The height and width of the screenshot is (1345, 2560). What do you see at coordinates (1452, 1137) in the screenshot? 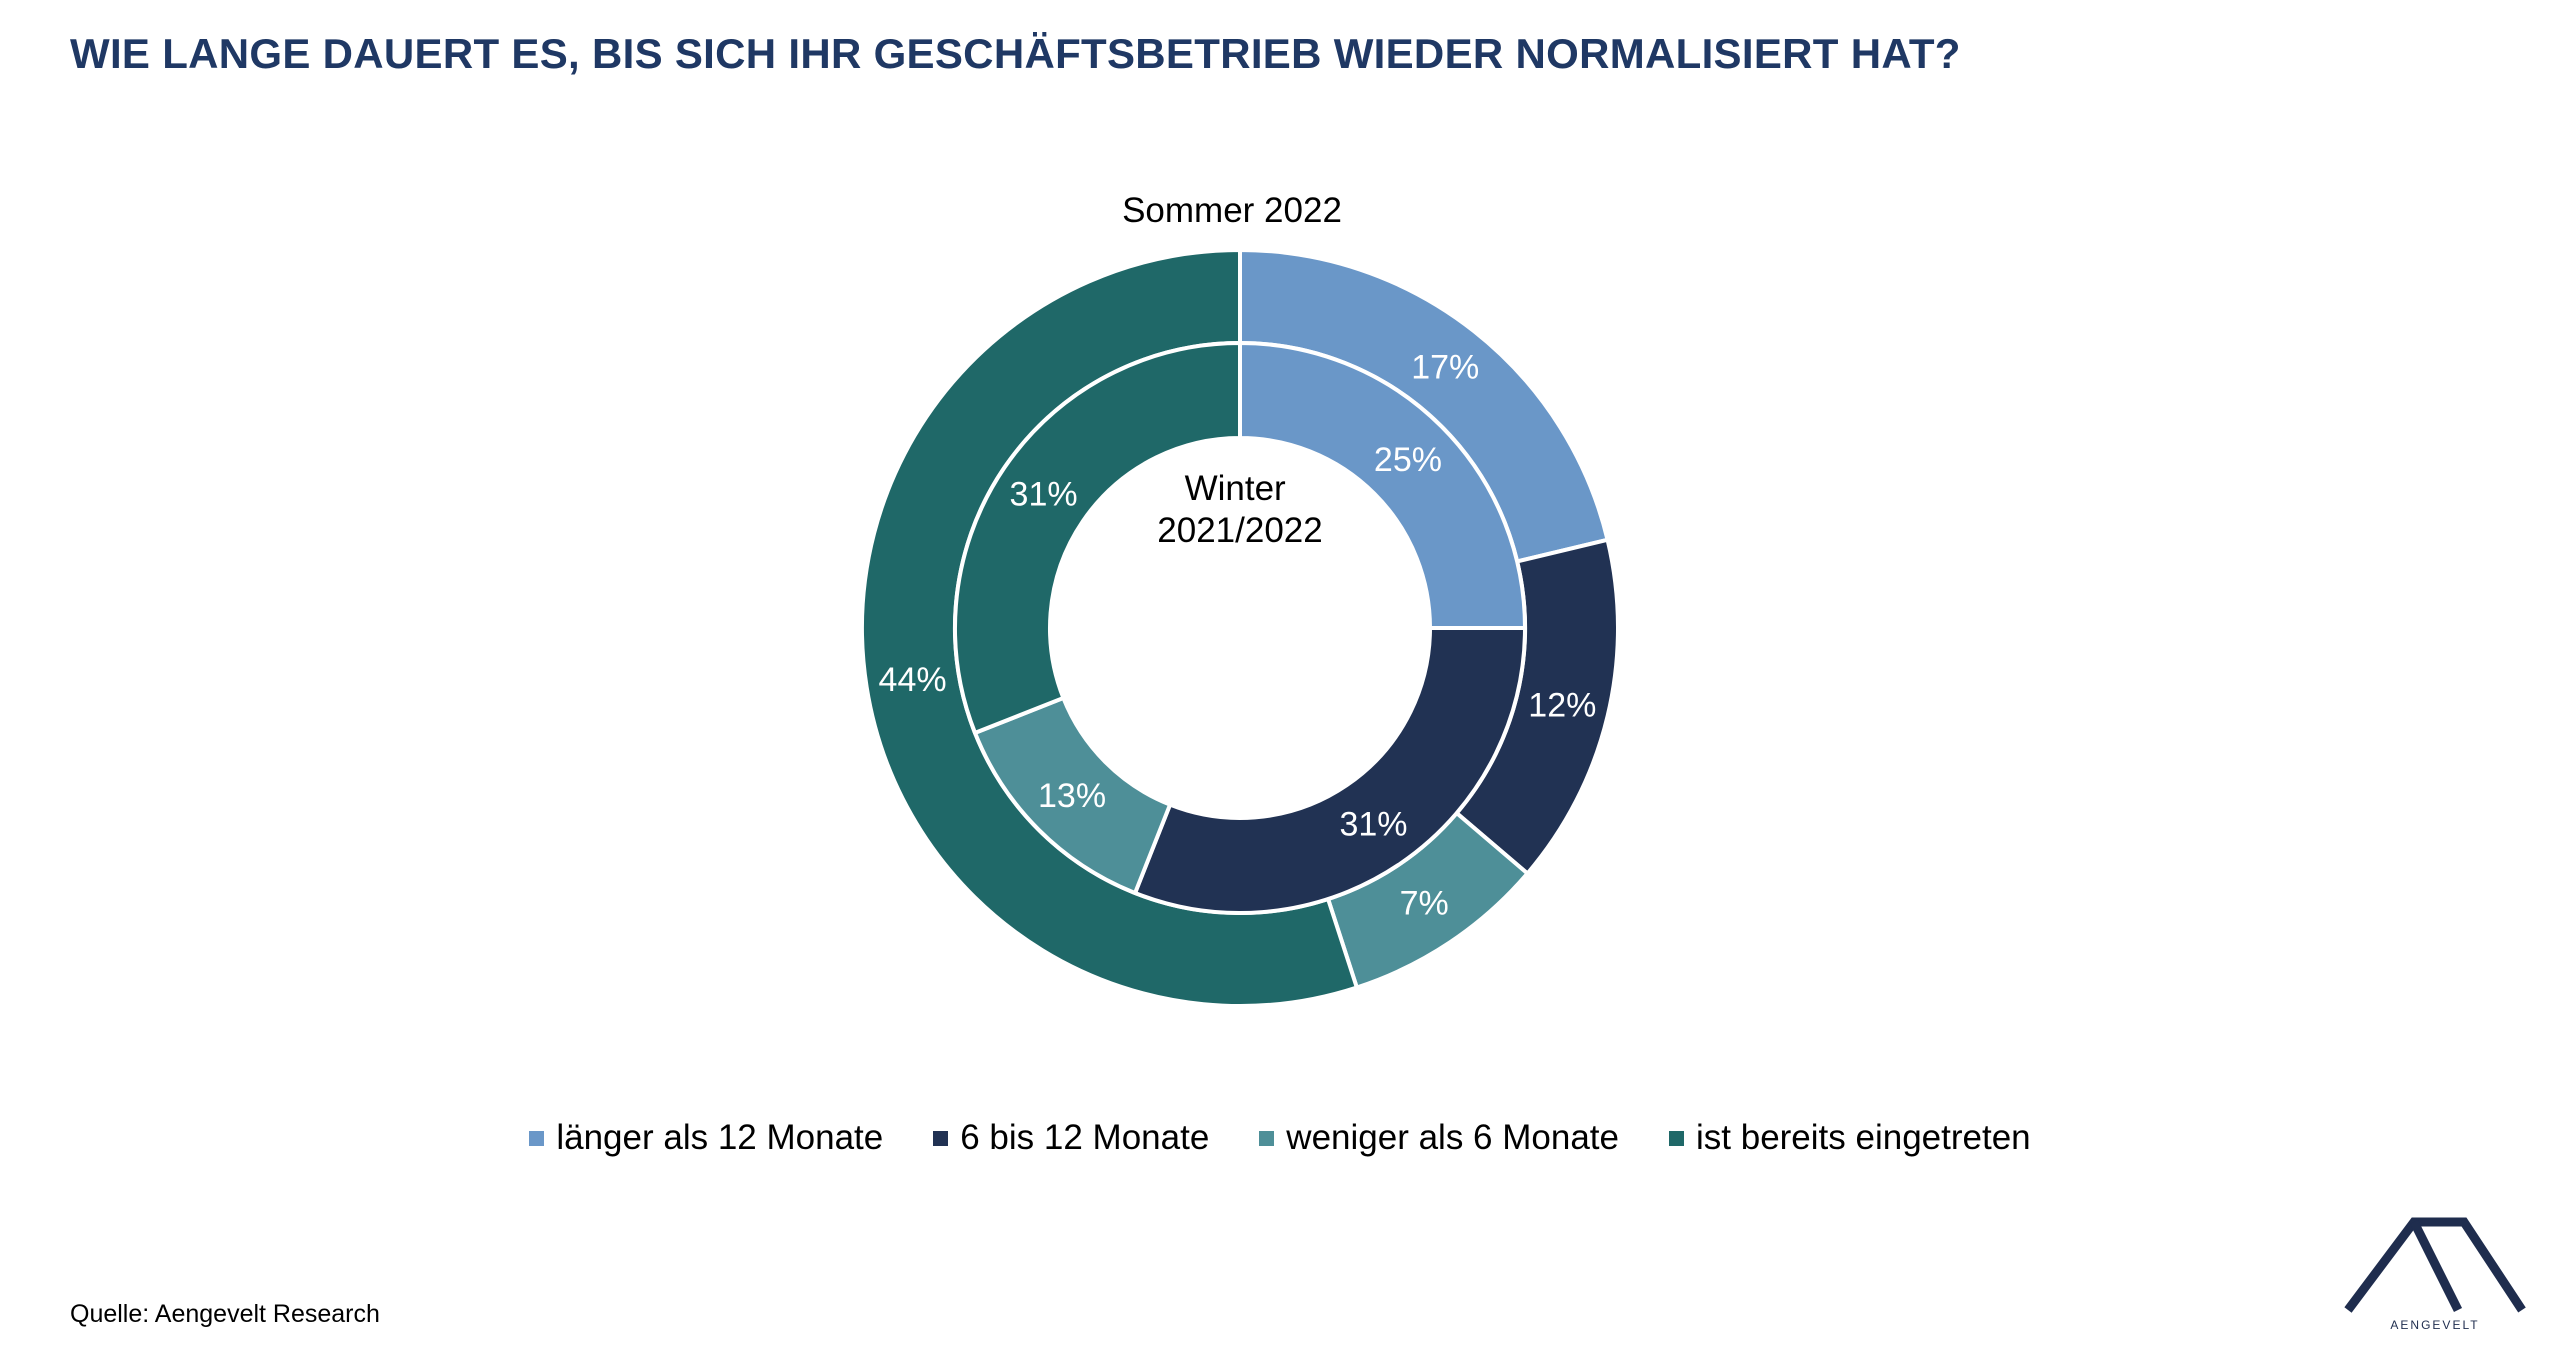
I see `legend-label: weniger als 6 Monate` at bounding box center [1452, 1137].